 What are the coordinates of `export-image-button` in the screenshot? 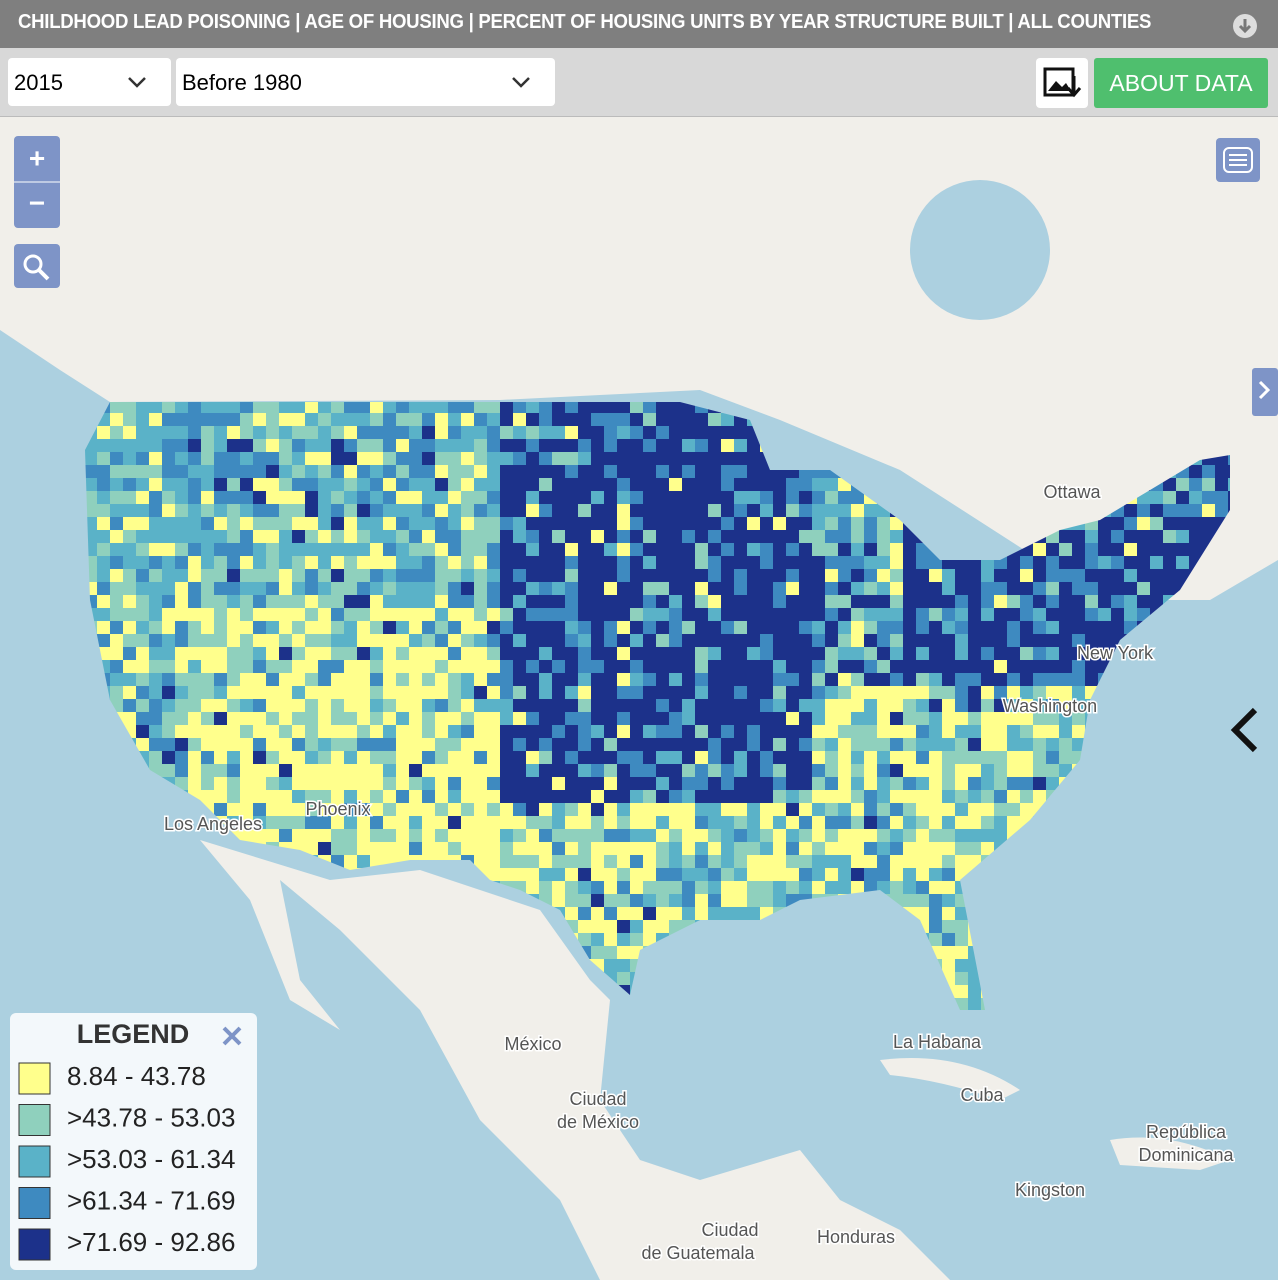 It's located at (1062, 83).